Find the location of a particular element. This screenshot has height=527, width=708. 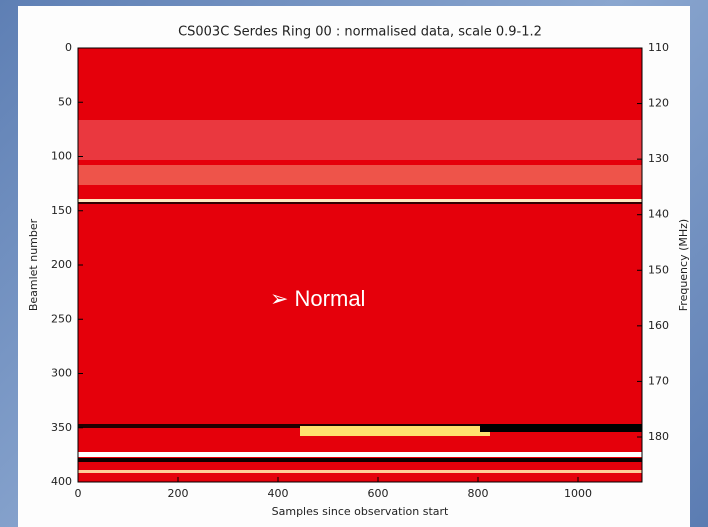

x-tick-label: 400 is located at coordinates (278, 493).